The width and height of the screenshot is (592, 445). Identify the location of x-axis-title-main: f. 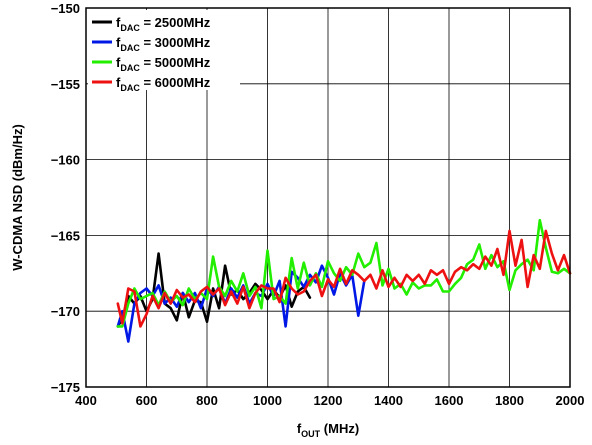
(299, 428).